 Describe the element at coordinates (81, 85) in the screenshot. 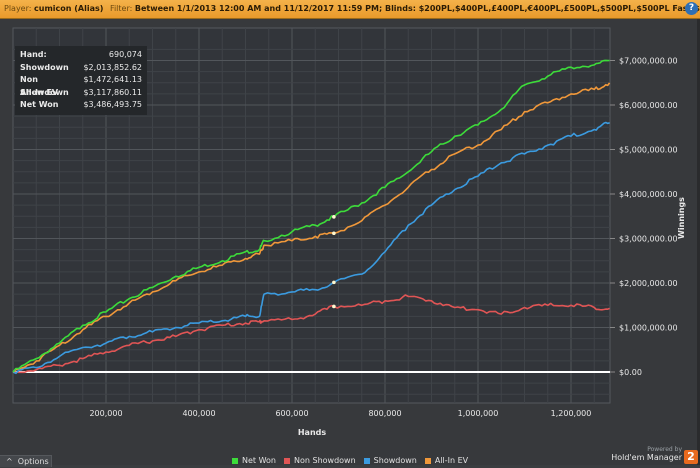

I see `stats-row: Non Showdown $1,472,641.13` at that location.